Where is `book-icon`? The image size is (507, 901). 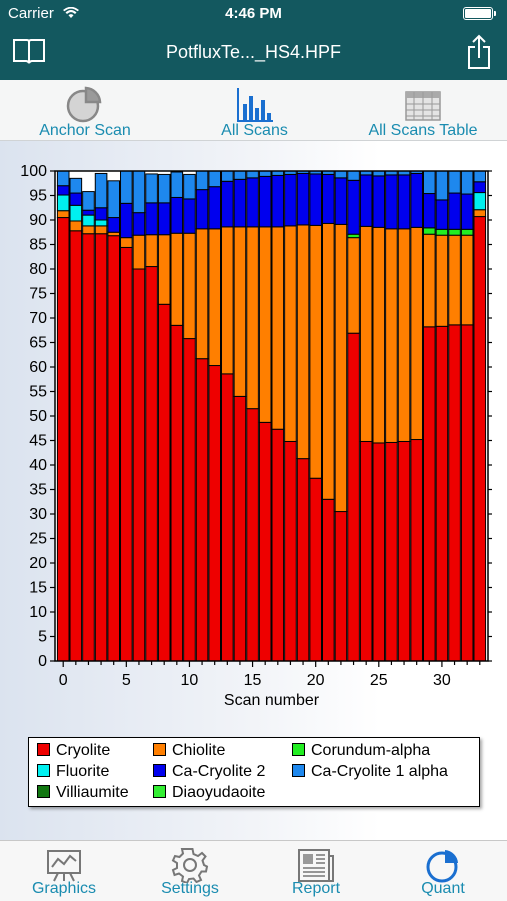
book-icon is located at coordinates (29, 53).